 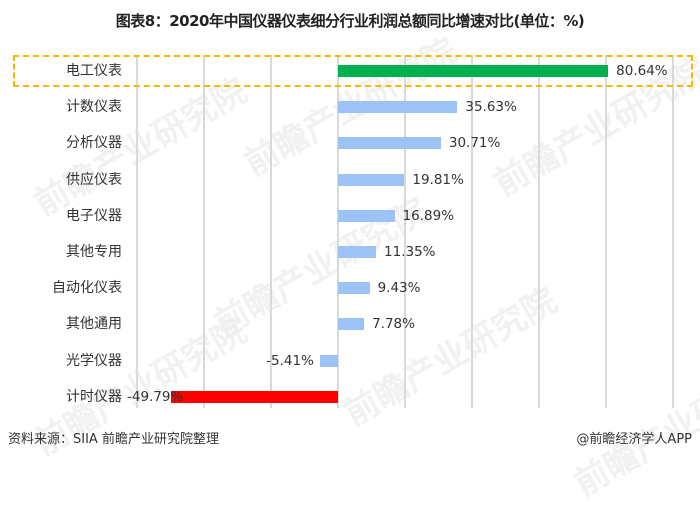 What do you see at coordinates (350, 21) in the screenshot?
I see `chart-title: 图表8：2020年中国仪器仪表细分行业利润总额同比增速对比(单位：%)` at bounding box center [350, 21].